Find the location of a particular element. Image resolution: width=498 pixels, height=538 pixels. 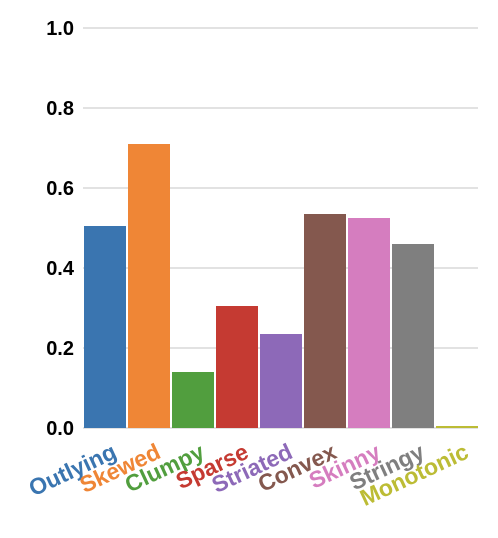

y-tick-label: 0.0 is located at coordinates (60, 429).